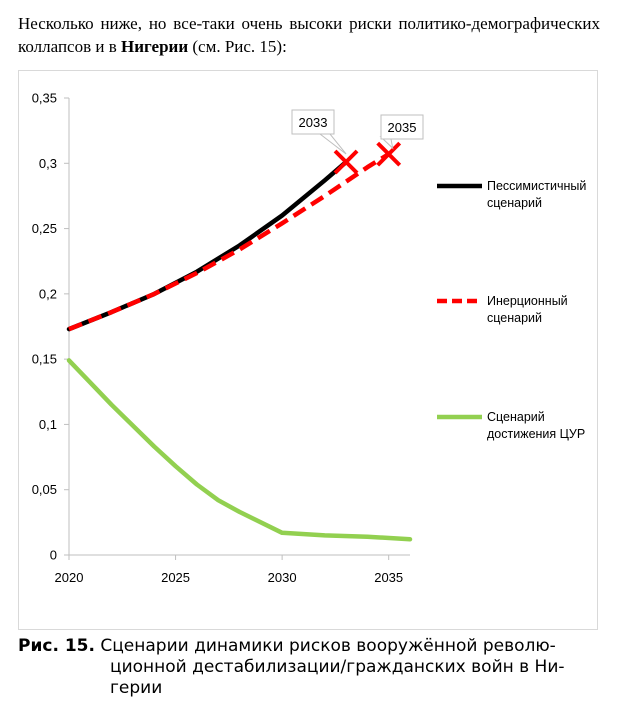  What do you see at coordinates (536, 194) in the screenshot?
I see `legend-label-0: Пессимистичный сценарий` at bounding box center [536, 194].